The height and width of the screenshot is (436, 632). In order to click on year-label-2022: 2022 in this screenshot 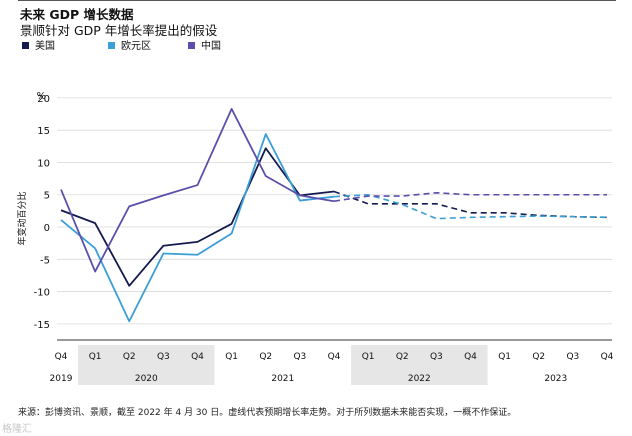, I will do `click(419, 379)`.